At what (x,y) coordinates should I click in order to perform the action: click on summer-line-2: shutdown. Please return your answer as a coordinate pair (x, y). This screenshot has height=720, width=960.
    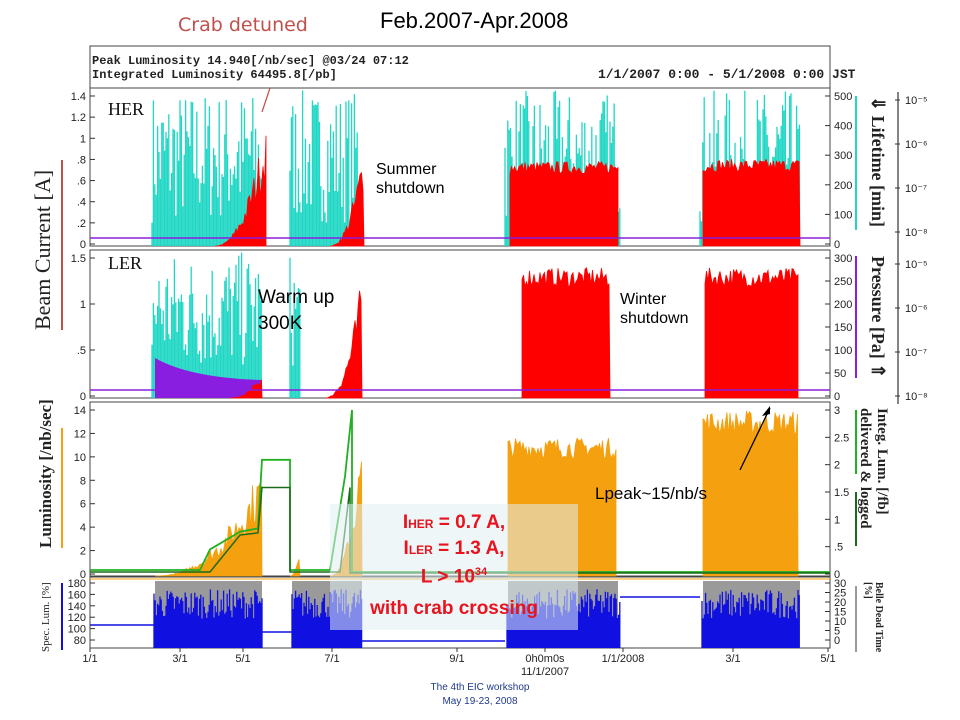
    Looking at the image, I should click on (410, 188).